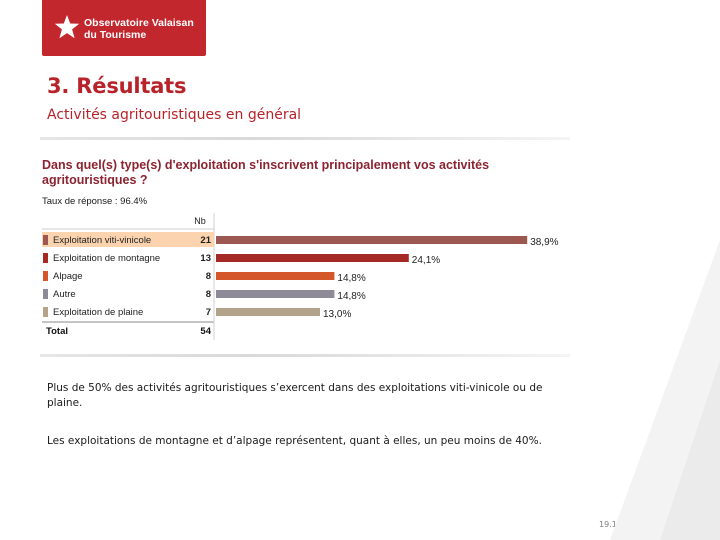 The width and height of the screenshot is (720, 540). Describe the element at coordinates (205, 240) in the screenshot. I see `count-value: 21` at that location.